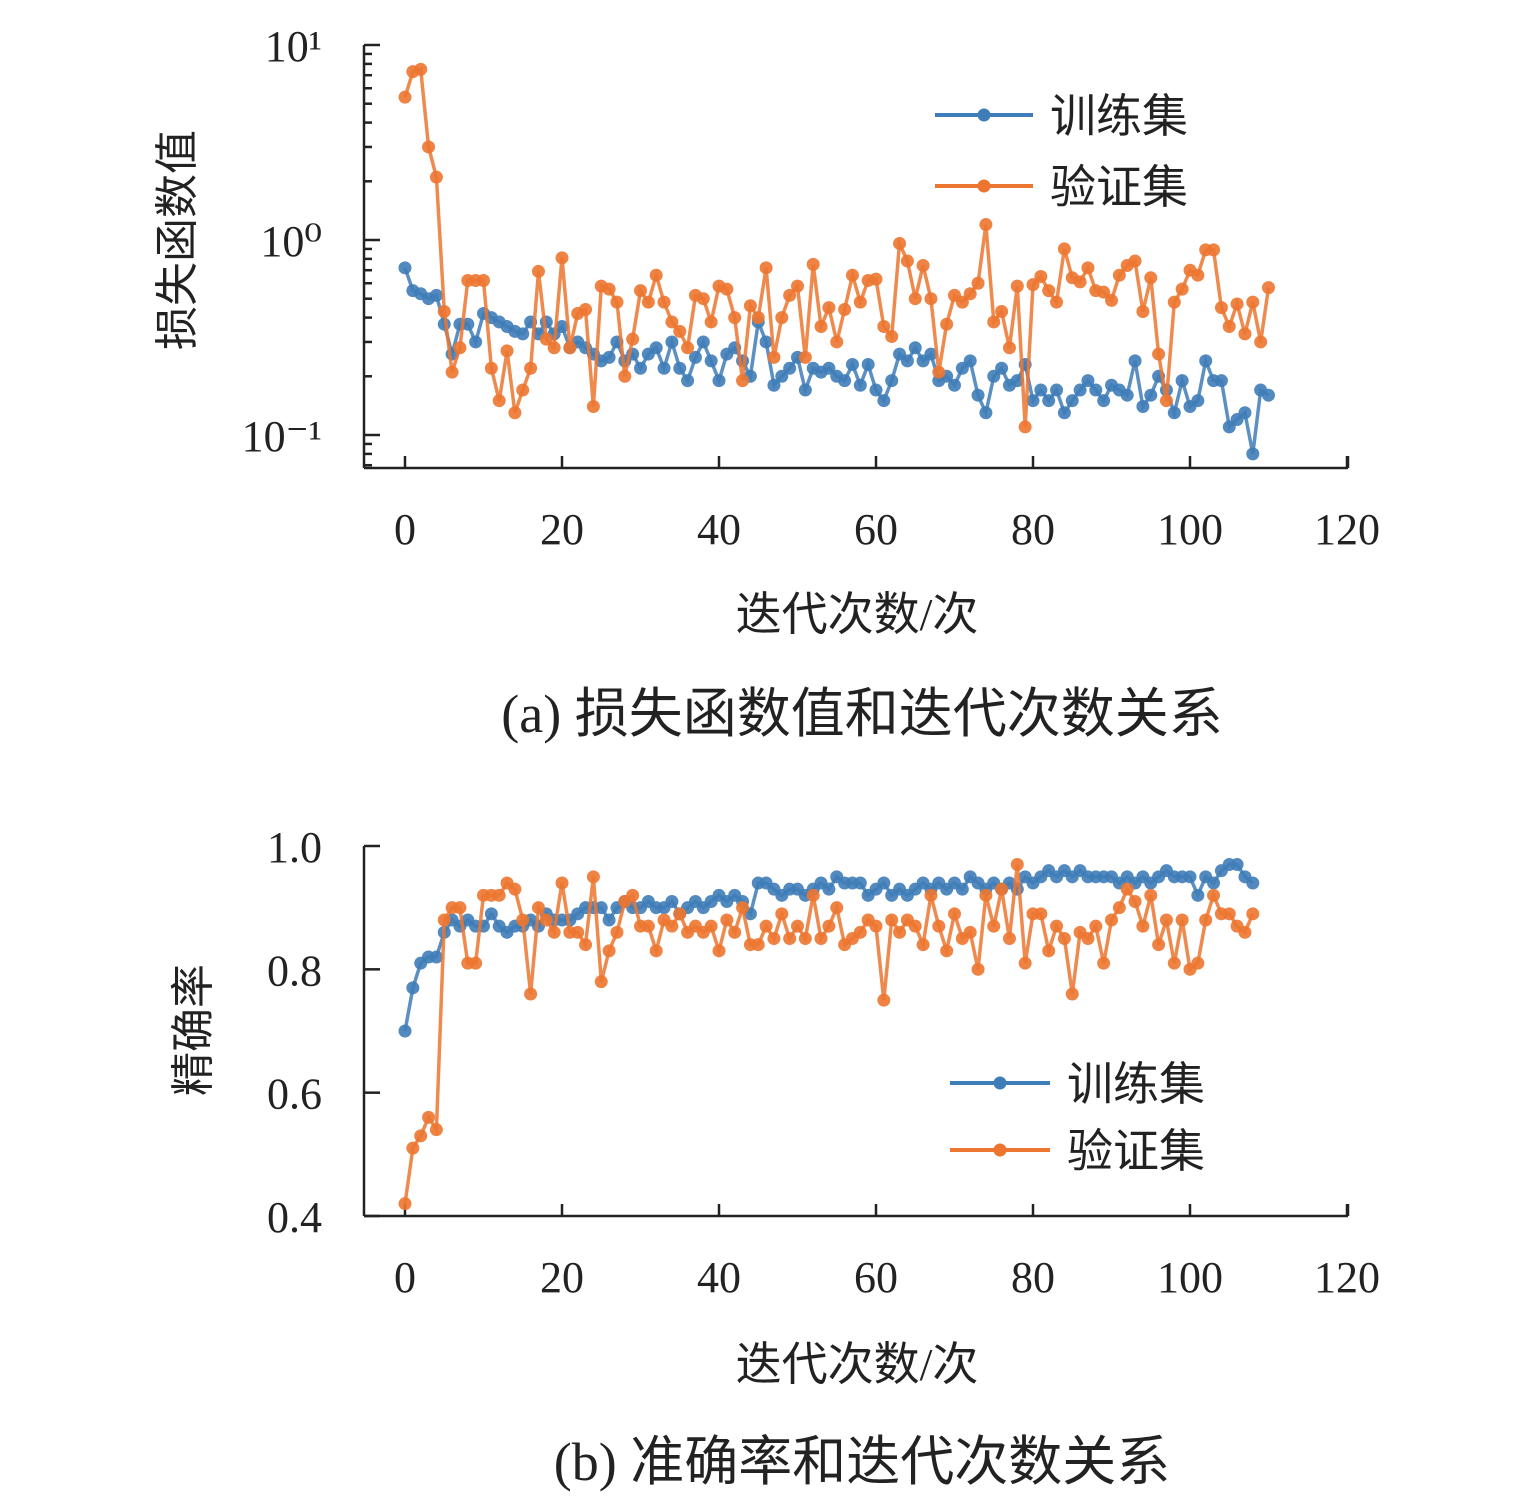 This screenshot has width=1535, height=1506. Describe the element at coordinates (562, 1277) in the screenshot. I see `accuracy-x-tick-label: 20` at that location.